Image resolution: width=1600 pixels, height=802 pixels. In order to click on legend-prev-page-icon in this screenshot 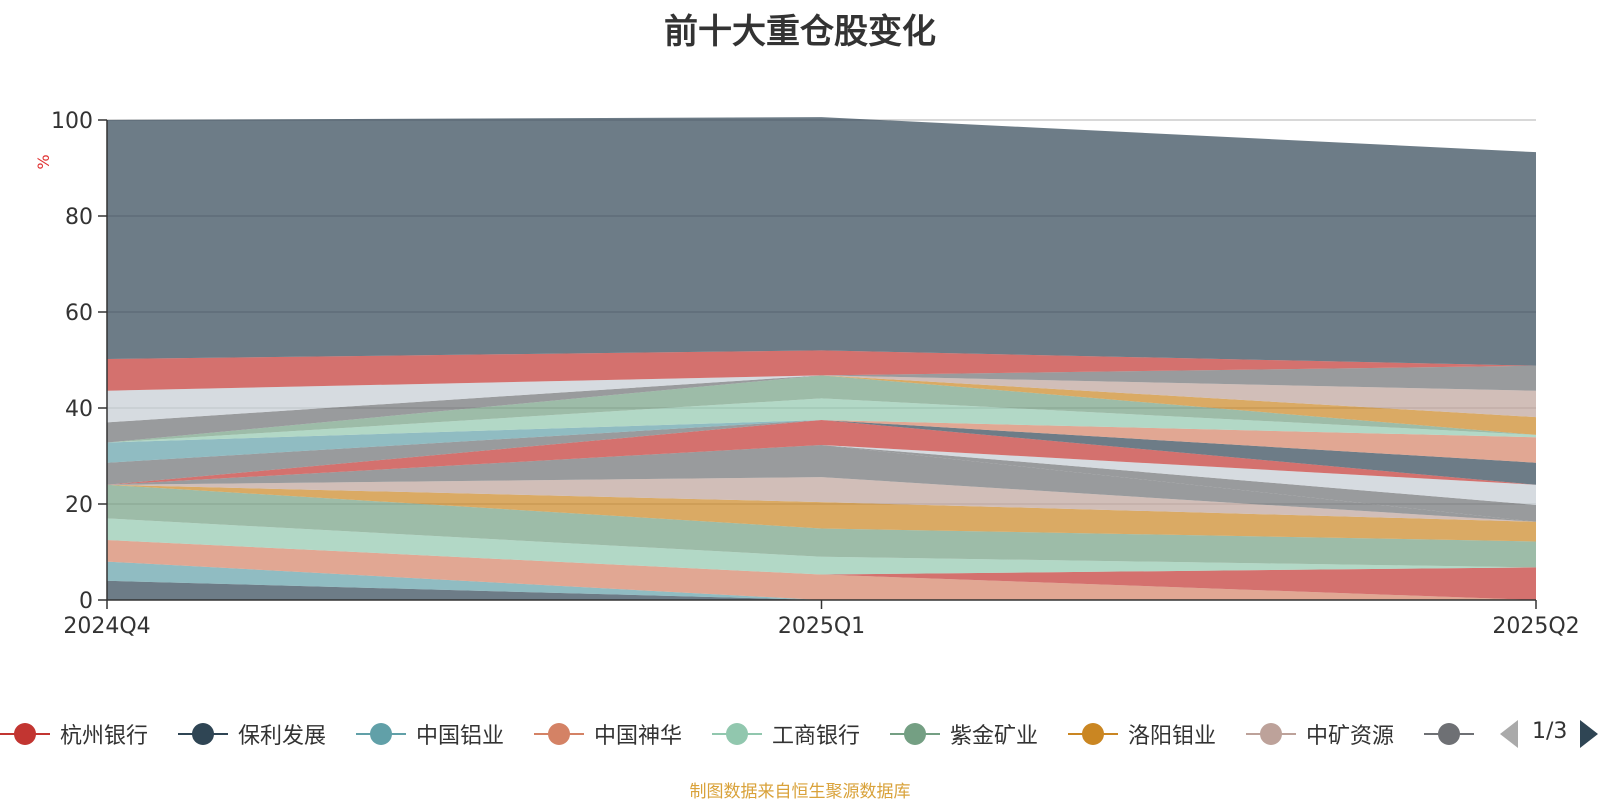, I will do `click(1509, 734)`.